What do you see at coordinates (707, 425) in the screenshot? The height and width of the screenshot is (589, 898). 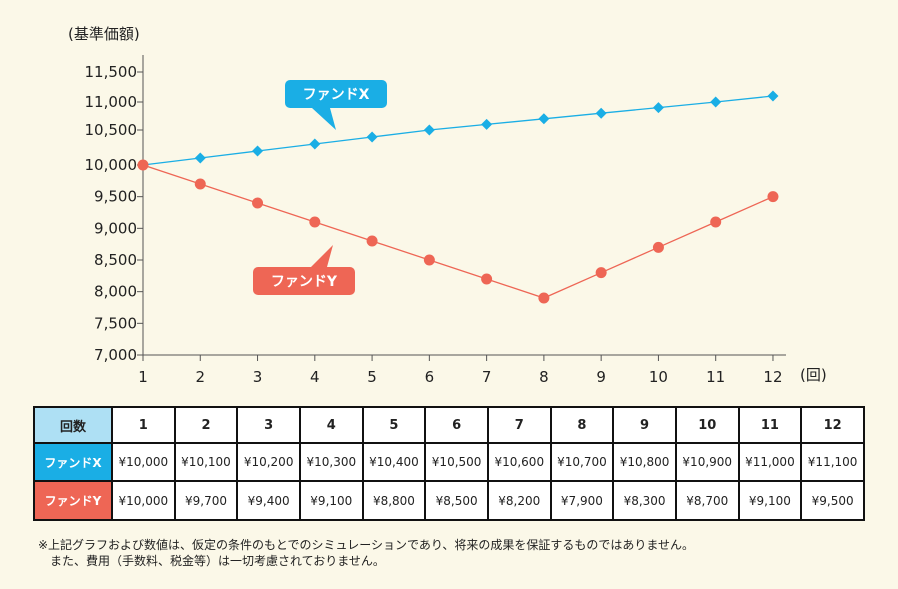 I see `table-header-cell: 10` at bounding box center [707, 425].